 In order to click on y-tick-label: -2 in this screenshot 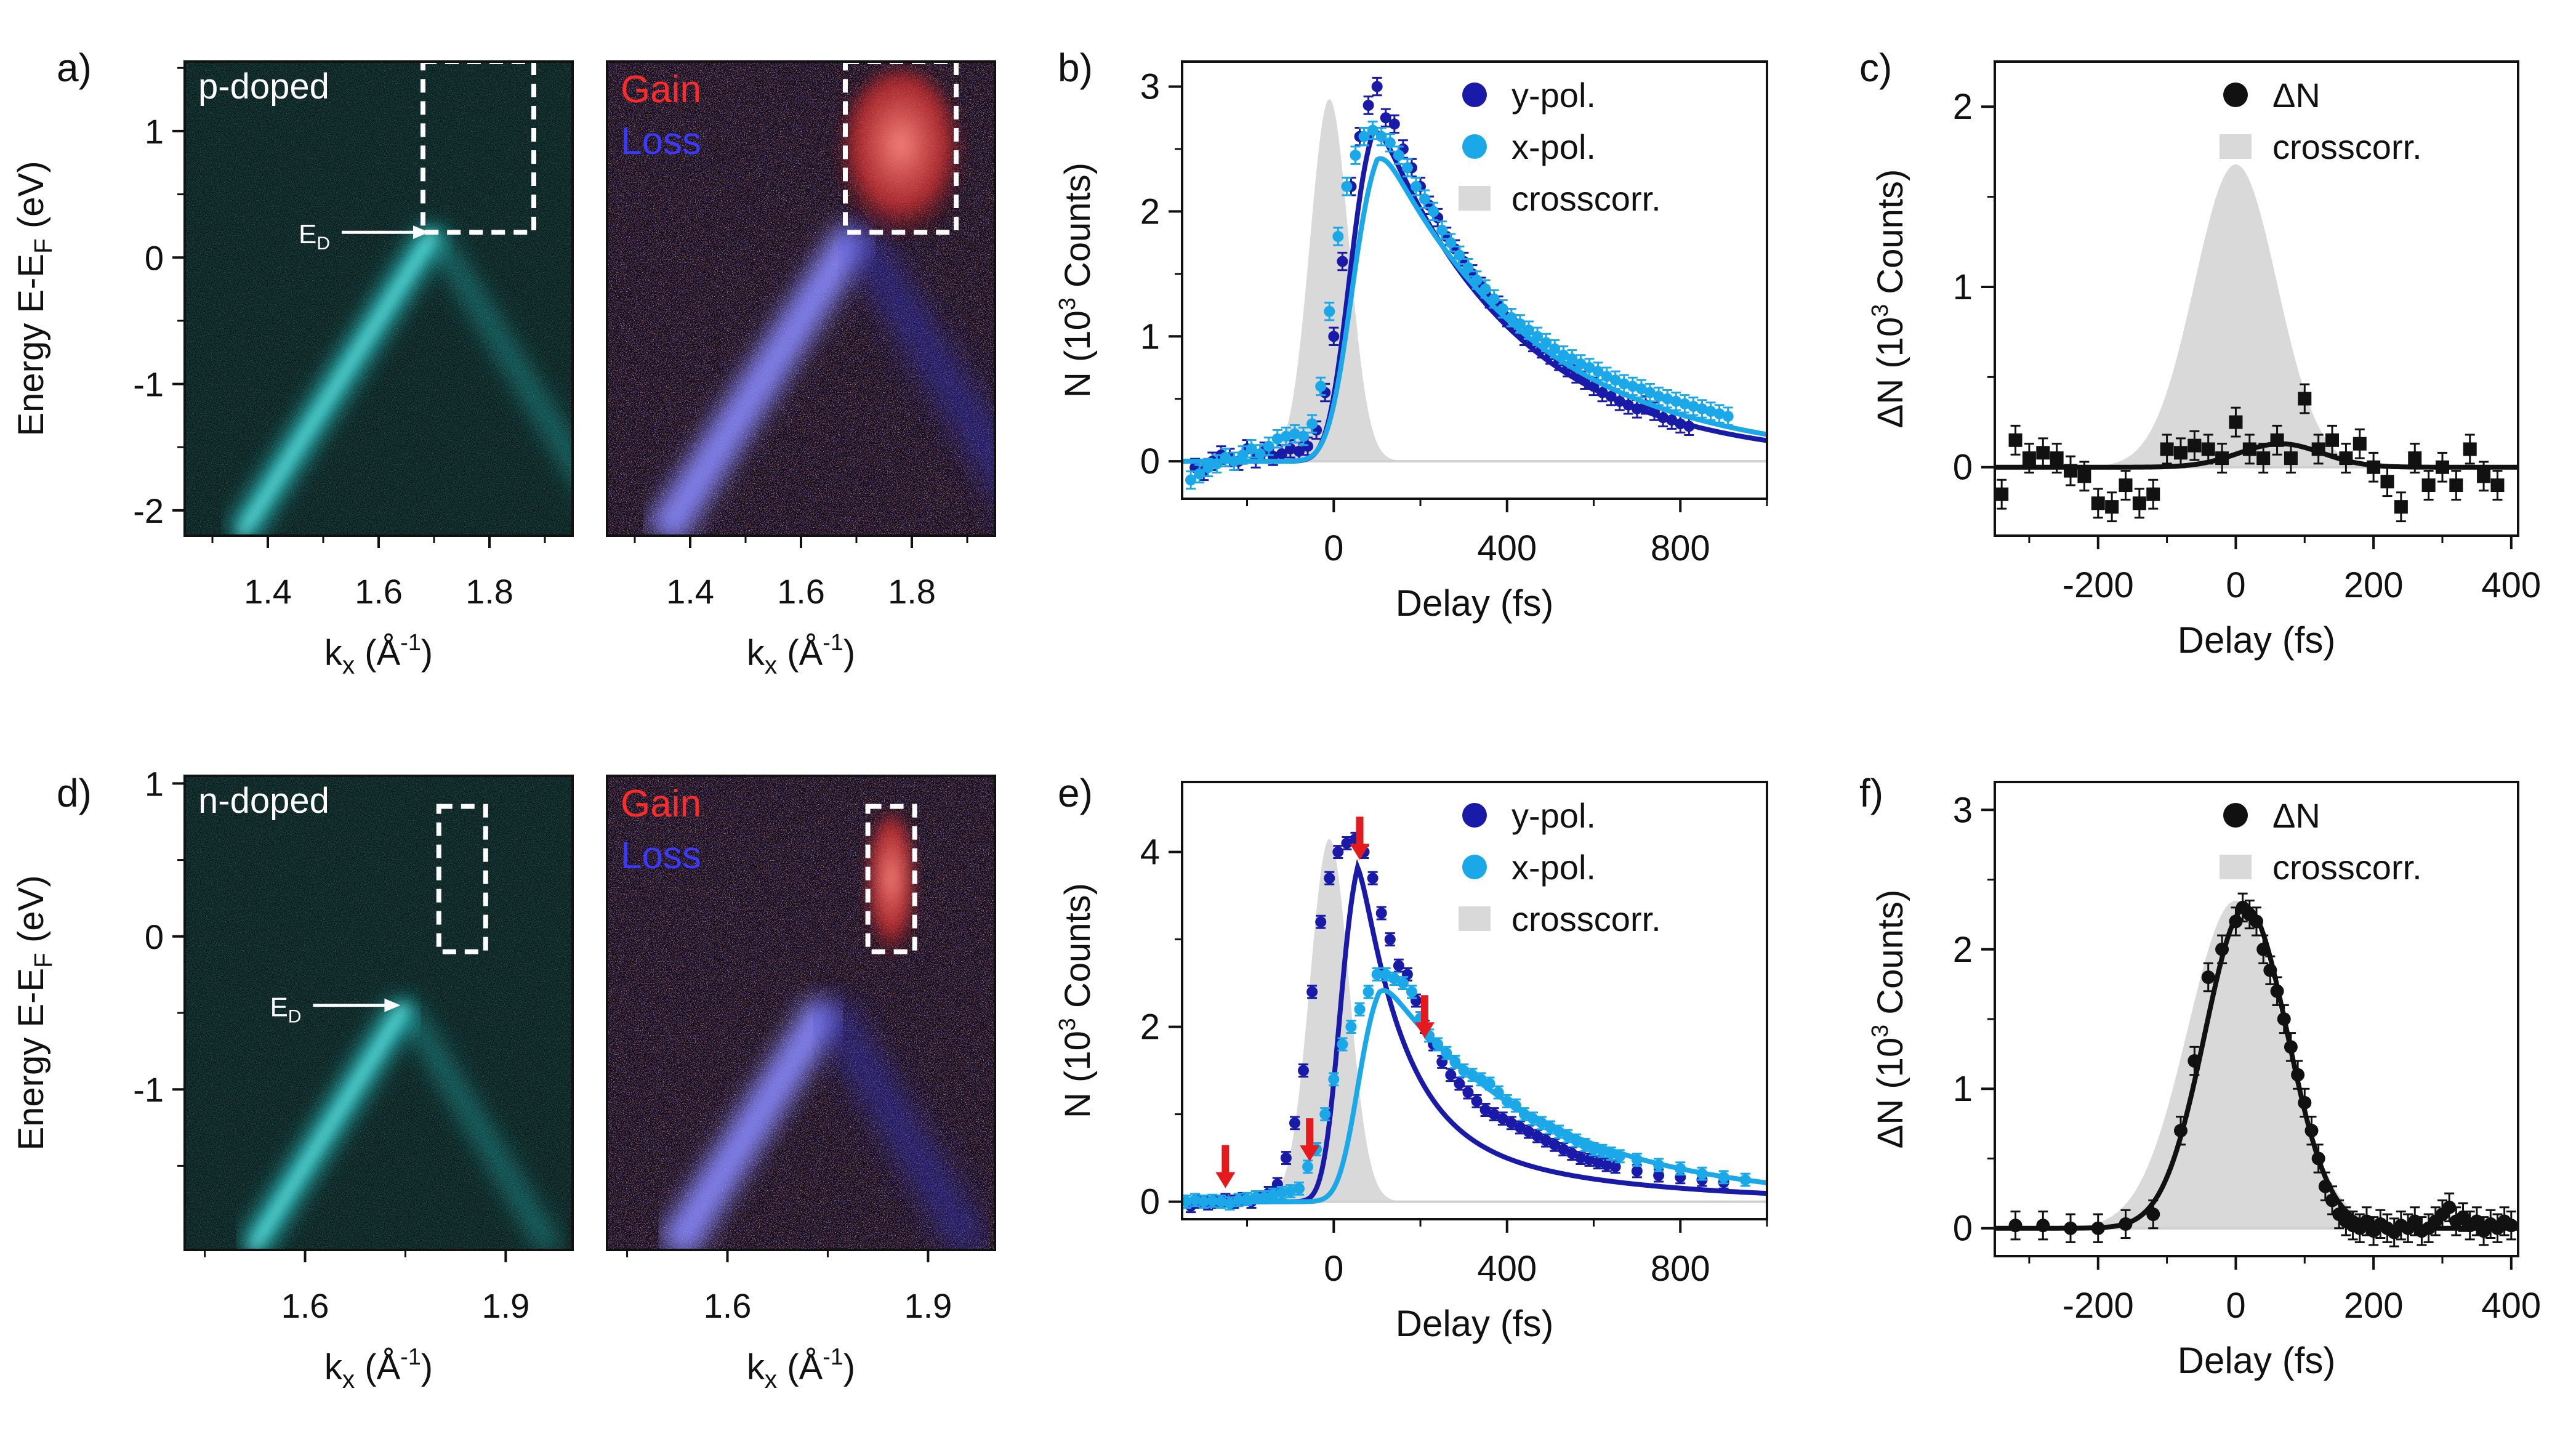, I will do `click(148, 511)`.